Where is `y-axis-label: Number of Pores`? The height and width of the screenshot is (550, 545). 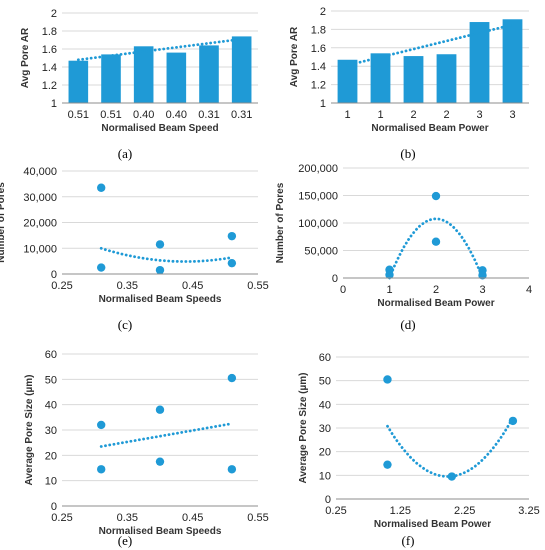
y-axis-label: Number of Pores is located at coordinates (3, 222).